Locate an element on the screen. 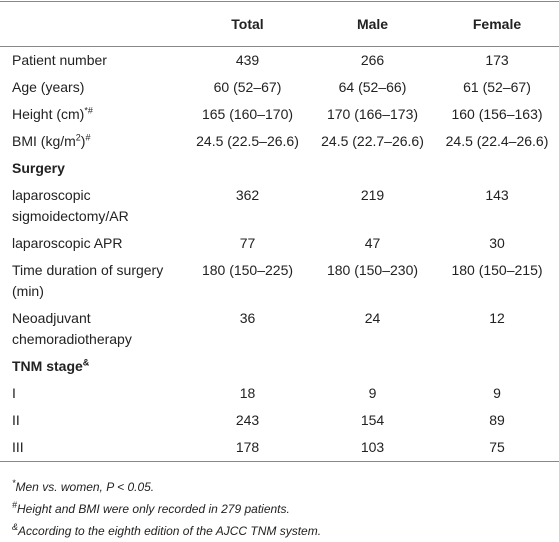  data-row: III 178 103 75 is located at coordinates (279, 448).